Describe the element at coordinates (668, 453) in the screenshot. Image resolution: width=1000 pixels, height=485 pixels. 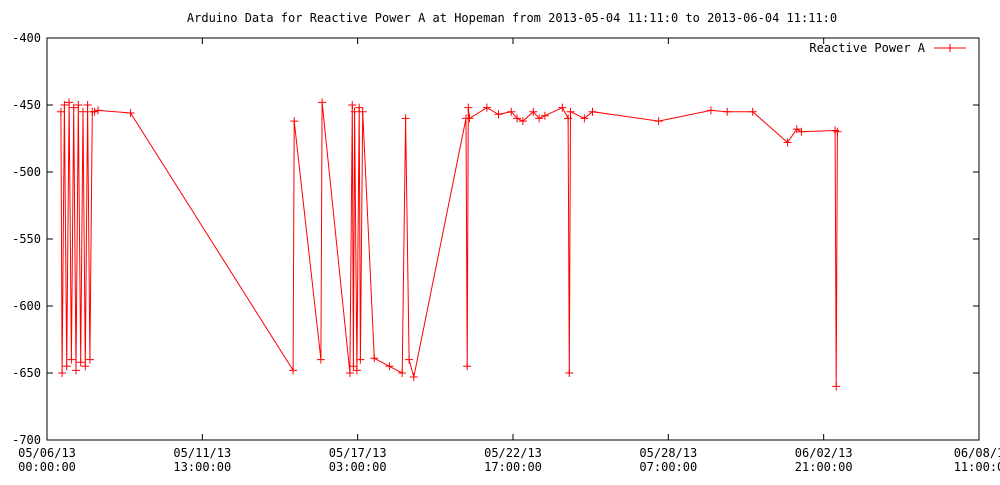
I see `x-tick-label-date: 05/28/13` at that location.